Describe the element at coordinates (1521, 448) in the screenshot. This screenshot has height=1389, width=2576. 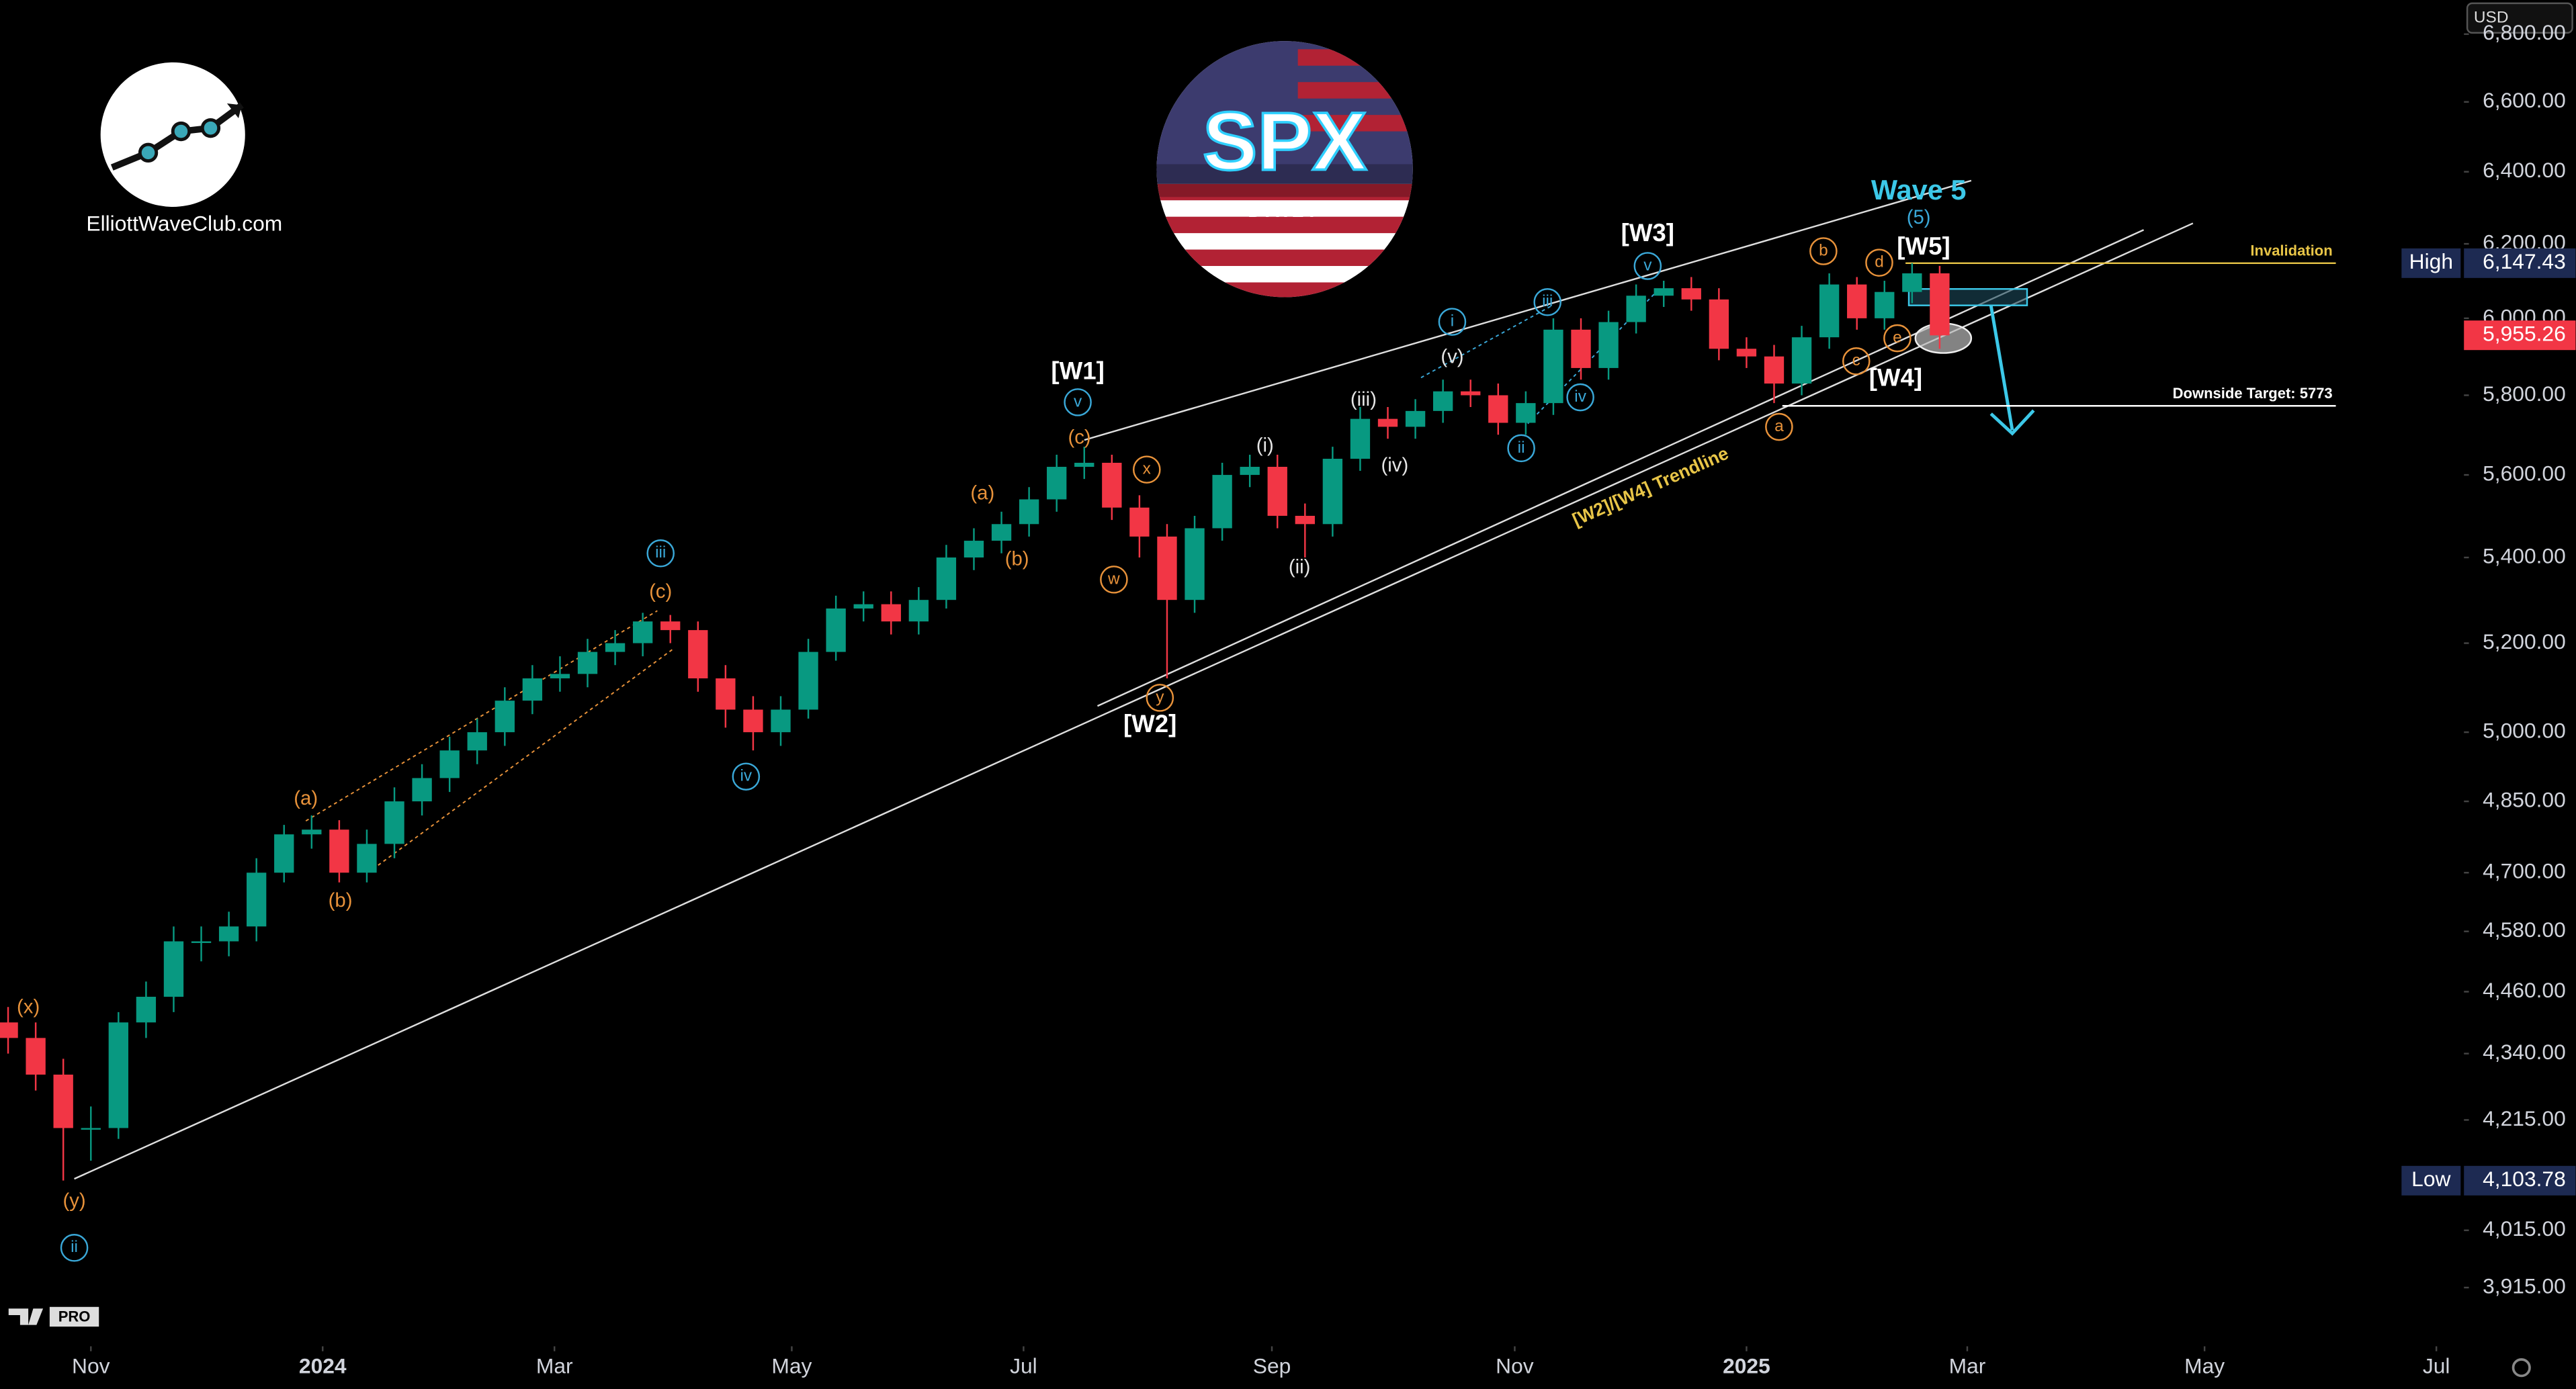
I see `wave-label: ii` at that location.